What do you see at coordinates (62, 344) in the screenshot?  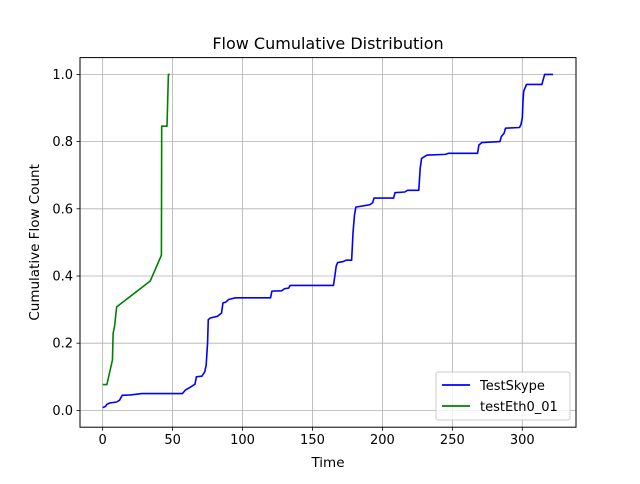 I see `y-tick-label: 0.2` at bounding box center [62, 344].